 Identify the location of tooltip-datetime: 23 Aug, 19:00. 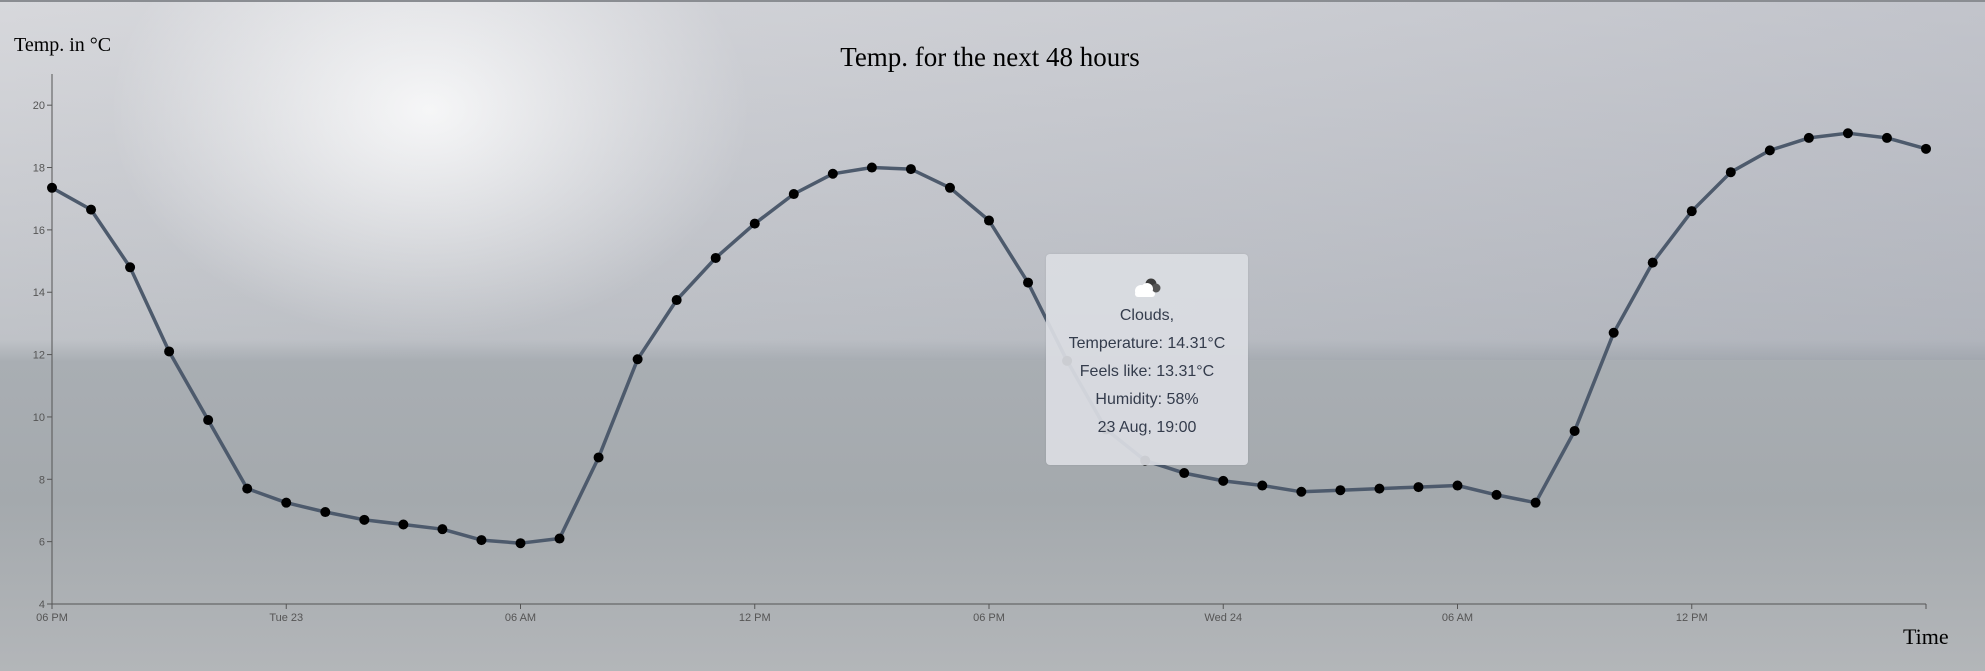
(1147, 427).